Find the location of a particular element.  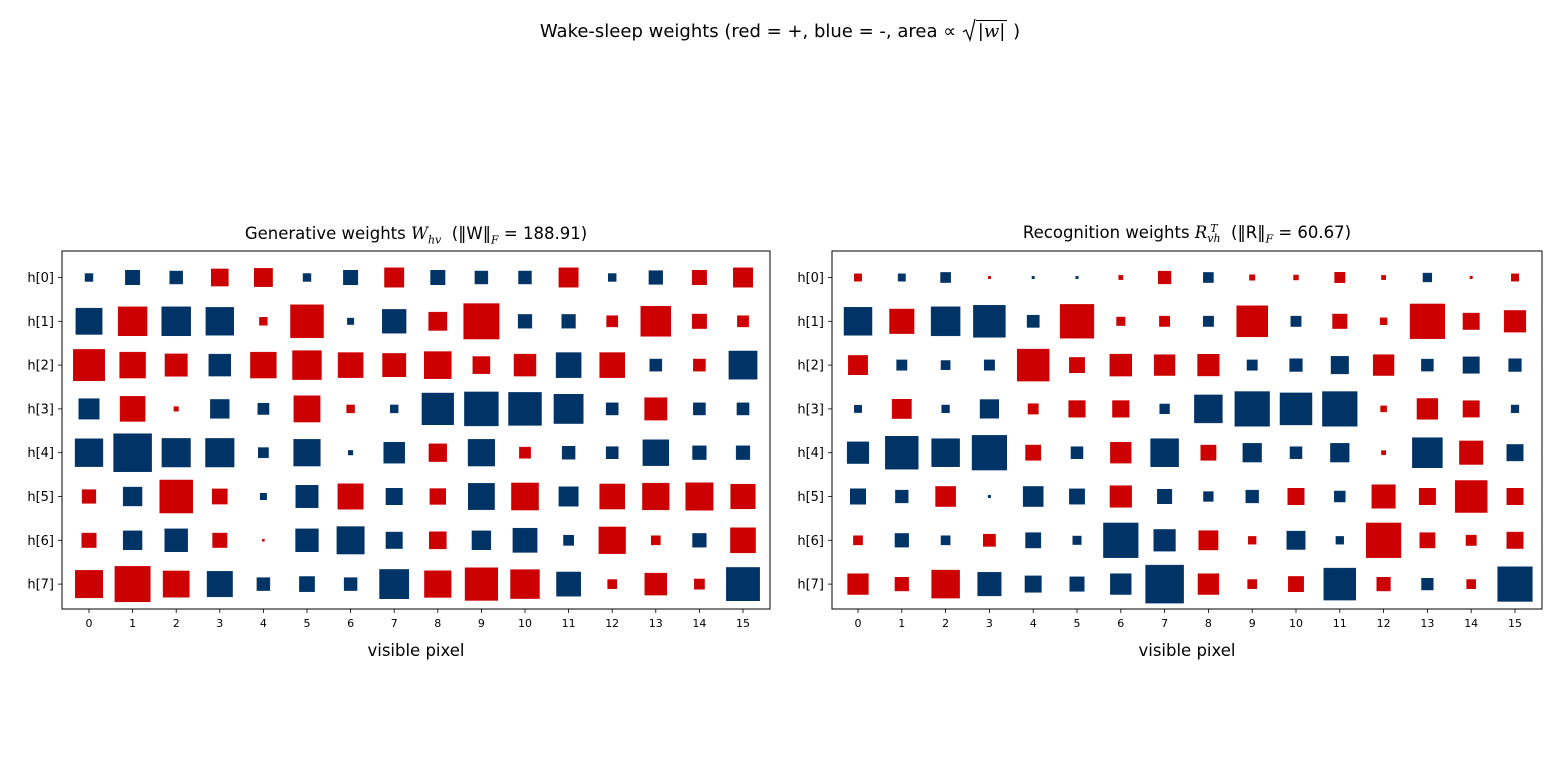

x-axis-label: visible pixel is located at coordinates (1186, 650).